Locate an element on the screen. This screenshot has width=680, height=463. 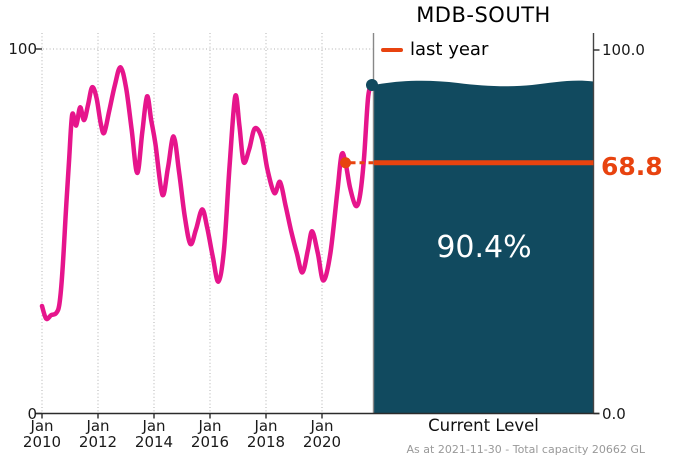
current-level-junction-dot is located at coordinates (372, 84).